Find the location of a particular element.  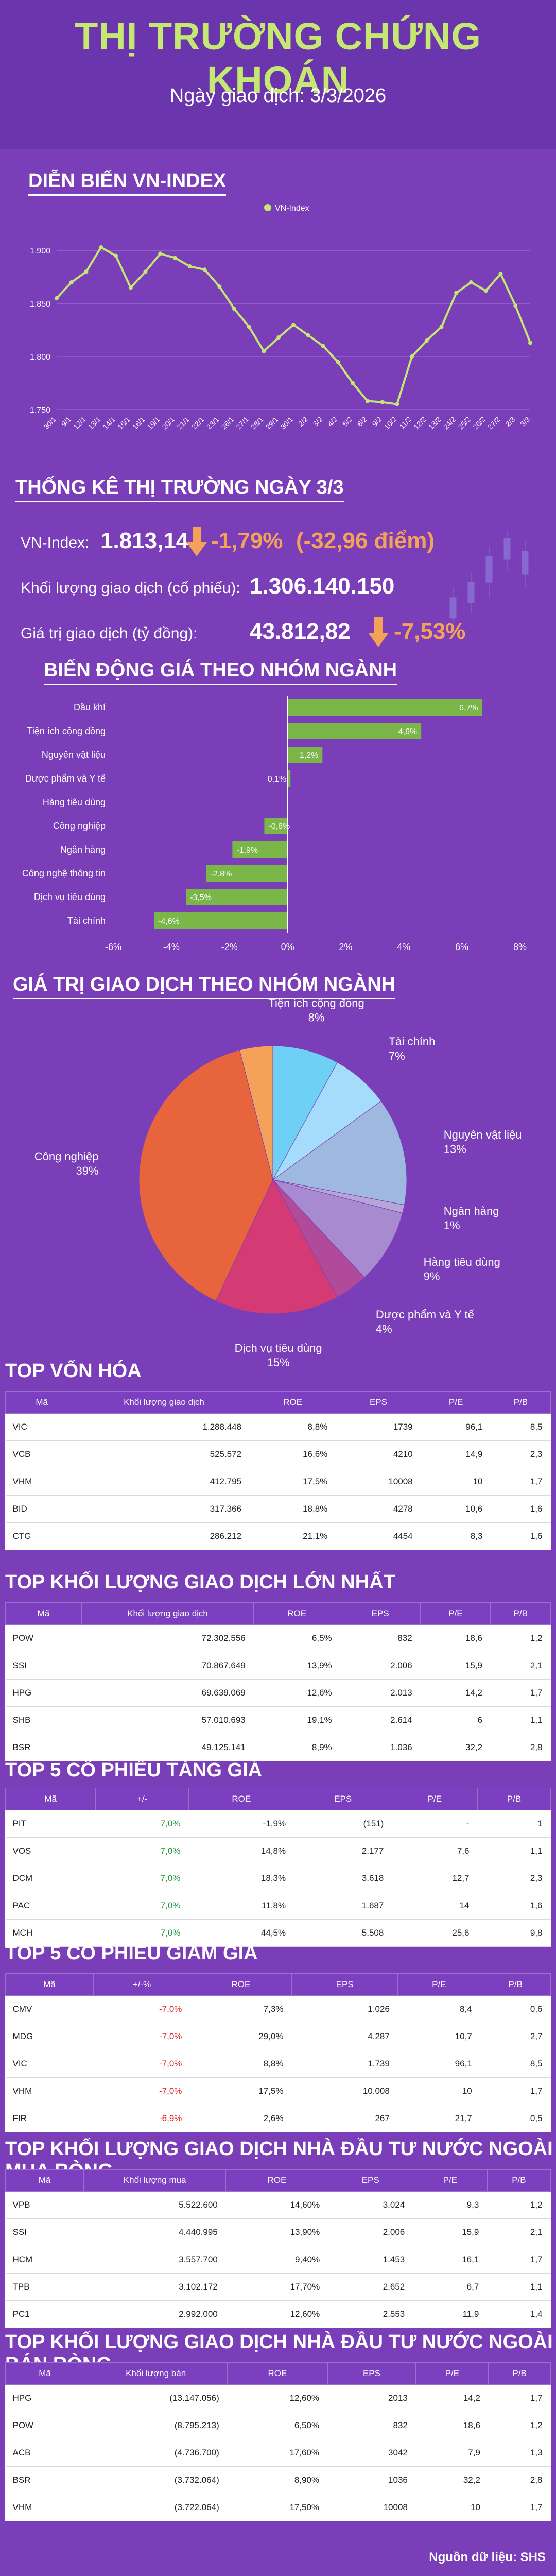

table-cell: 8,90% is located at coordinates (277, 2480).